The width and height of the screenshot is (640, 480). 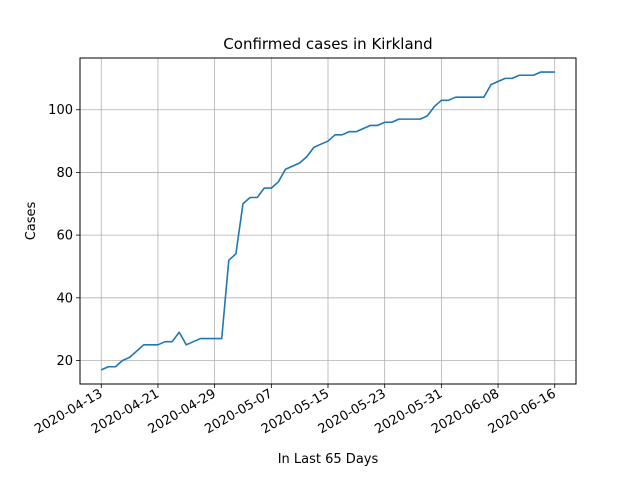 I want to click on y-axis: 20 40 60 80 100, so click(x=64, y=236).